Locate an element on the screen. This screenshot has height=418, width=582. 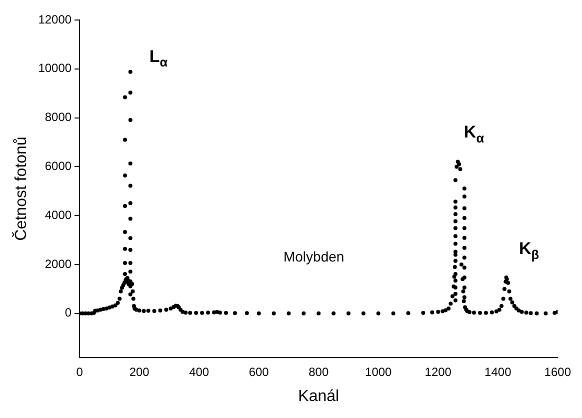
x-tick-label: 600 is located at coordinates (259, 371).